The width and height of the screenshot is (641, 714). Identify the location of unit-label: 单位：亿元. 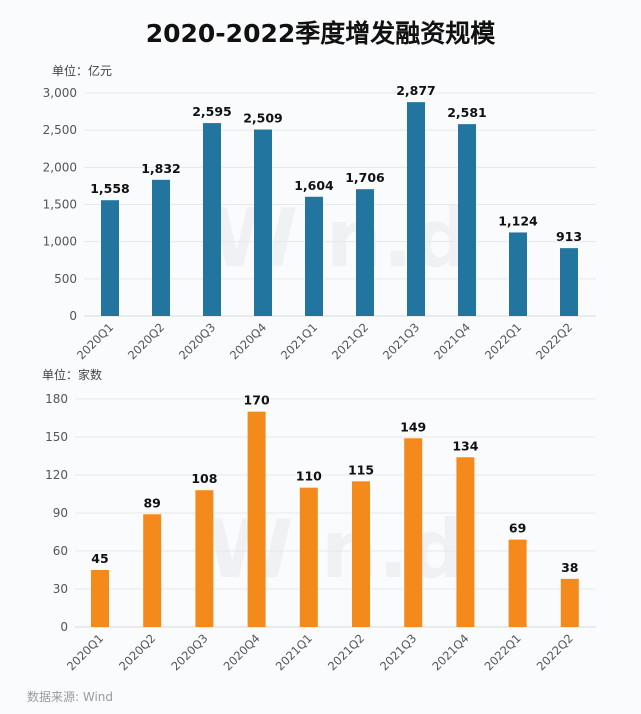
(82, 70).